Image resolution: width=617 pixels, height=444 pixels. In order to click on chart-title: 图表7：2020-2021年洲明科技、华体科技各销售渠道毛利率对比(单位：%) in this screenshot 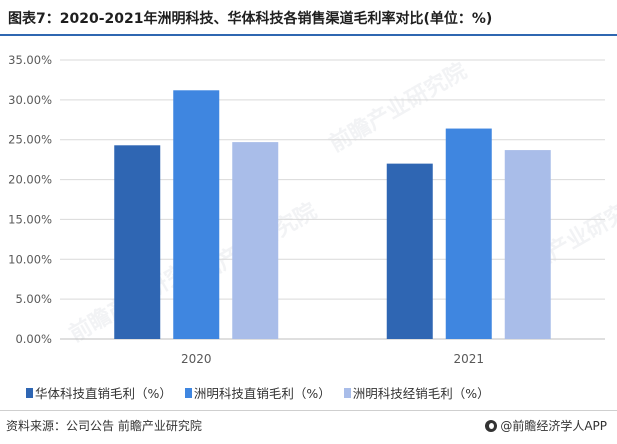, I will do `click(250, 19)`.